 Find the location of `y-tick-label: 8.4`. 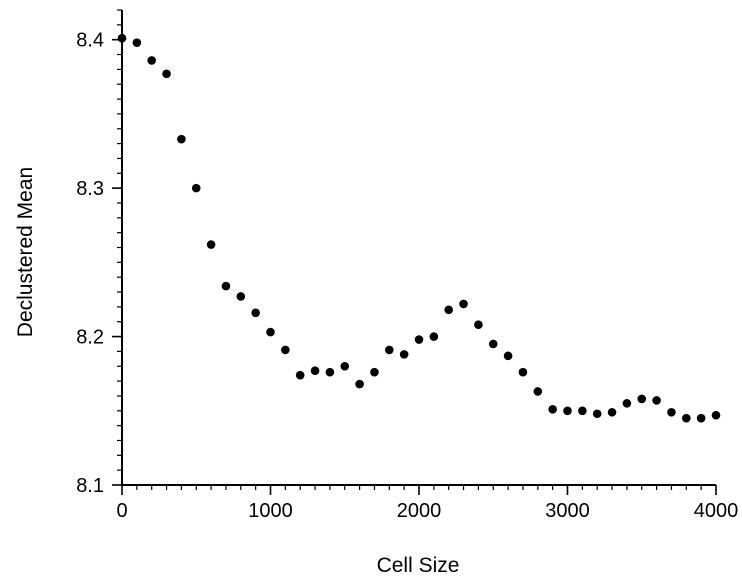

y-tick-label: 8.4 is located at coordinates (90, 41).